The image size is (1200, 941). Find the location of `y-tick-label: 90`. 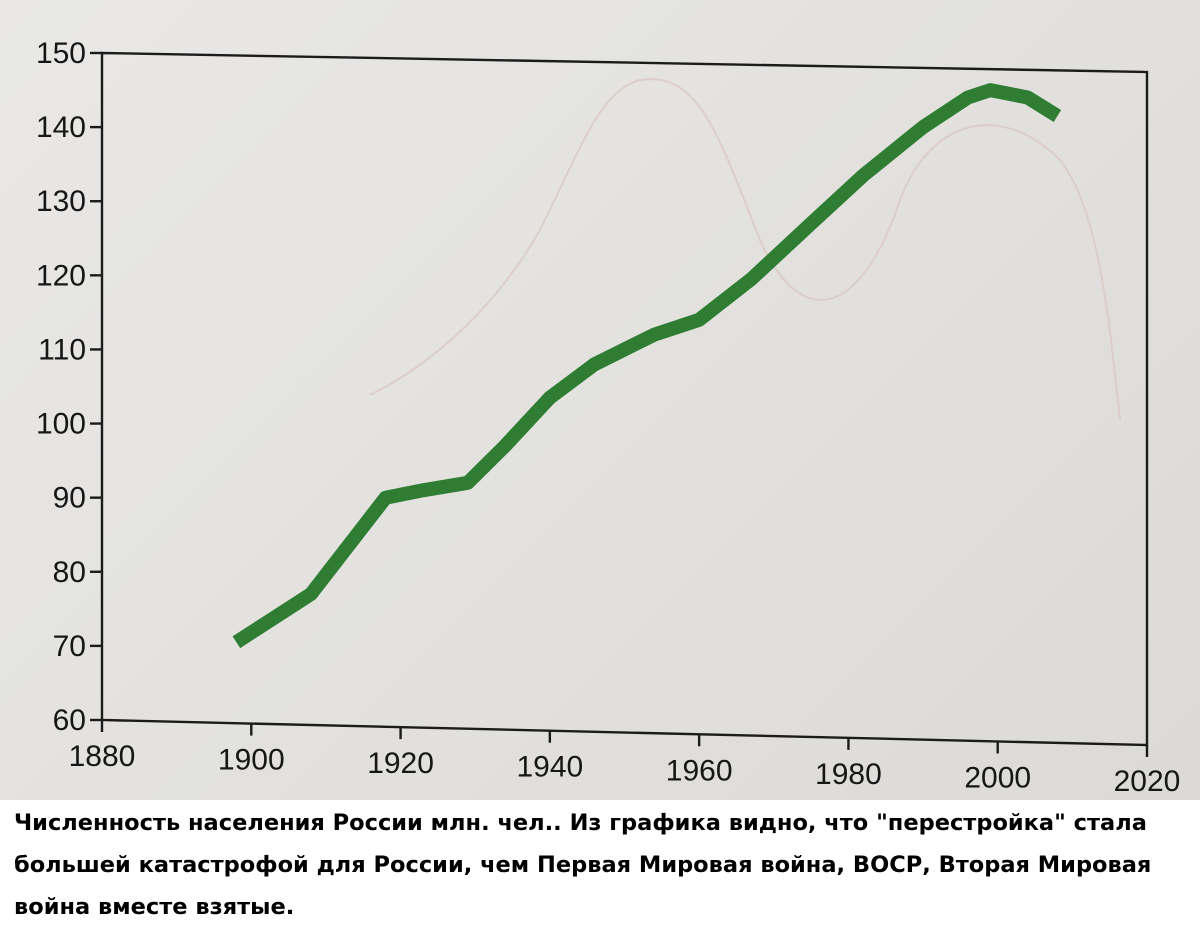

y-tick-label: 90 is located at coordinates (69, 498).